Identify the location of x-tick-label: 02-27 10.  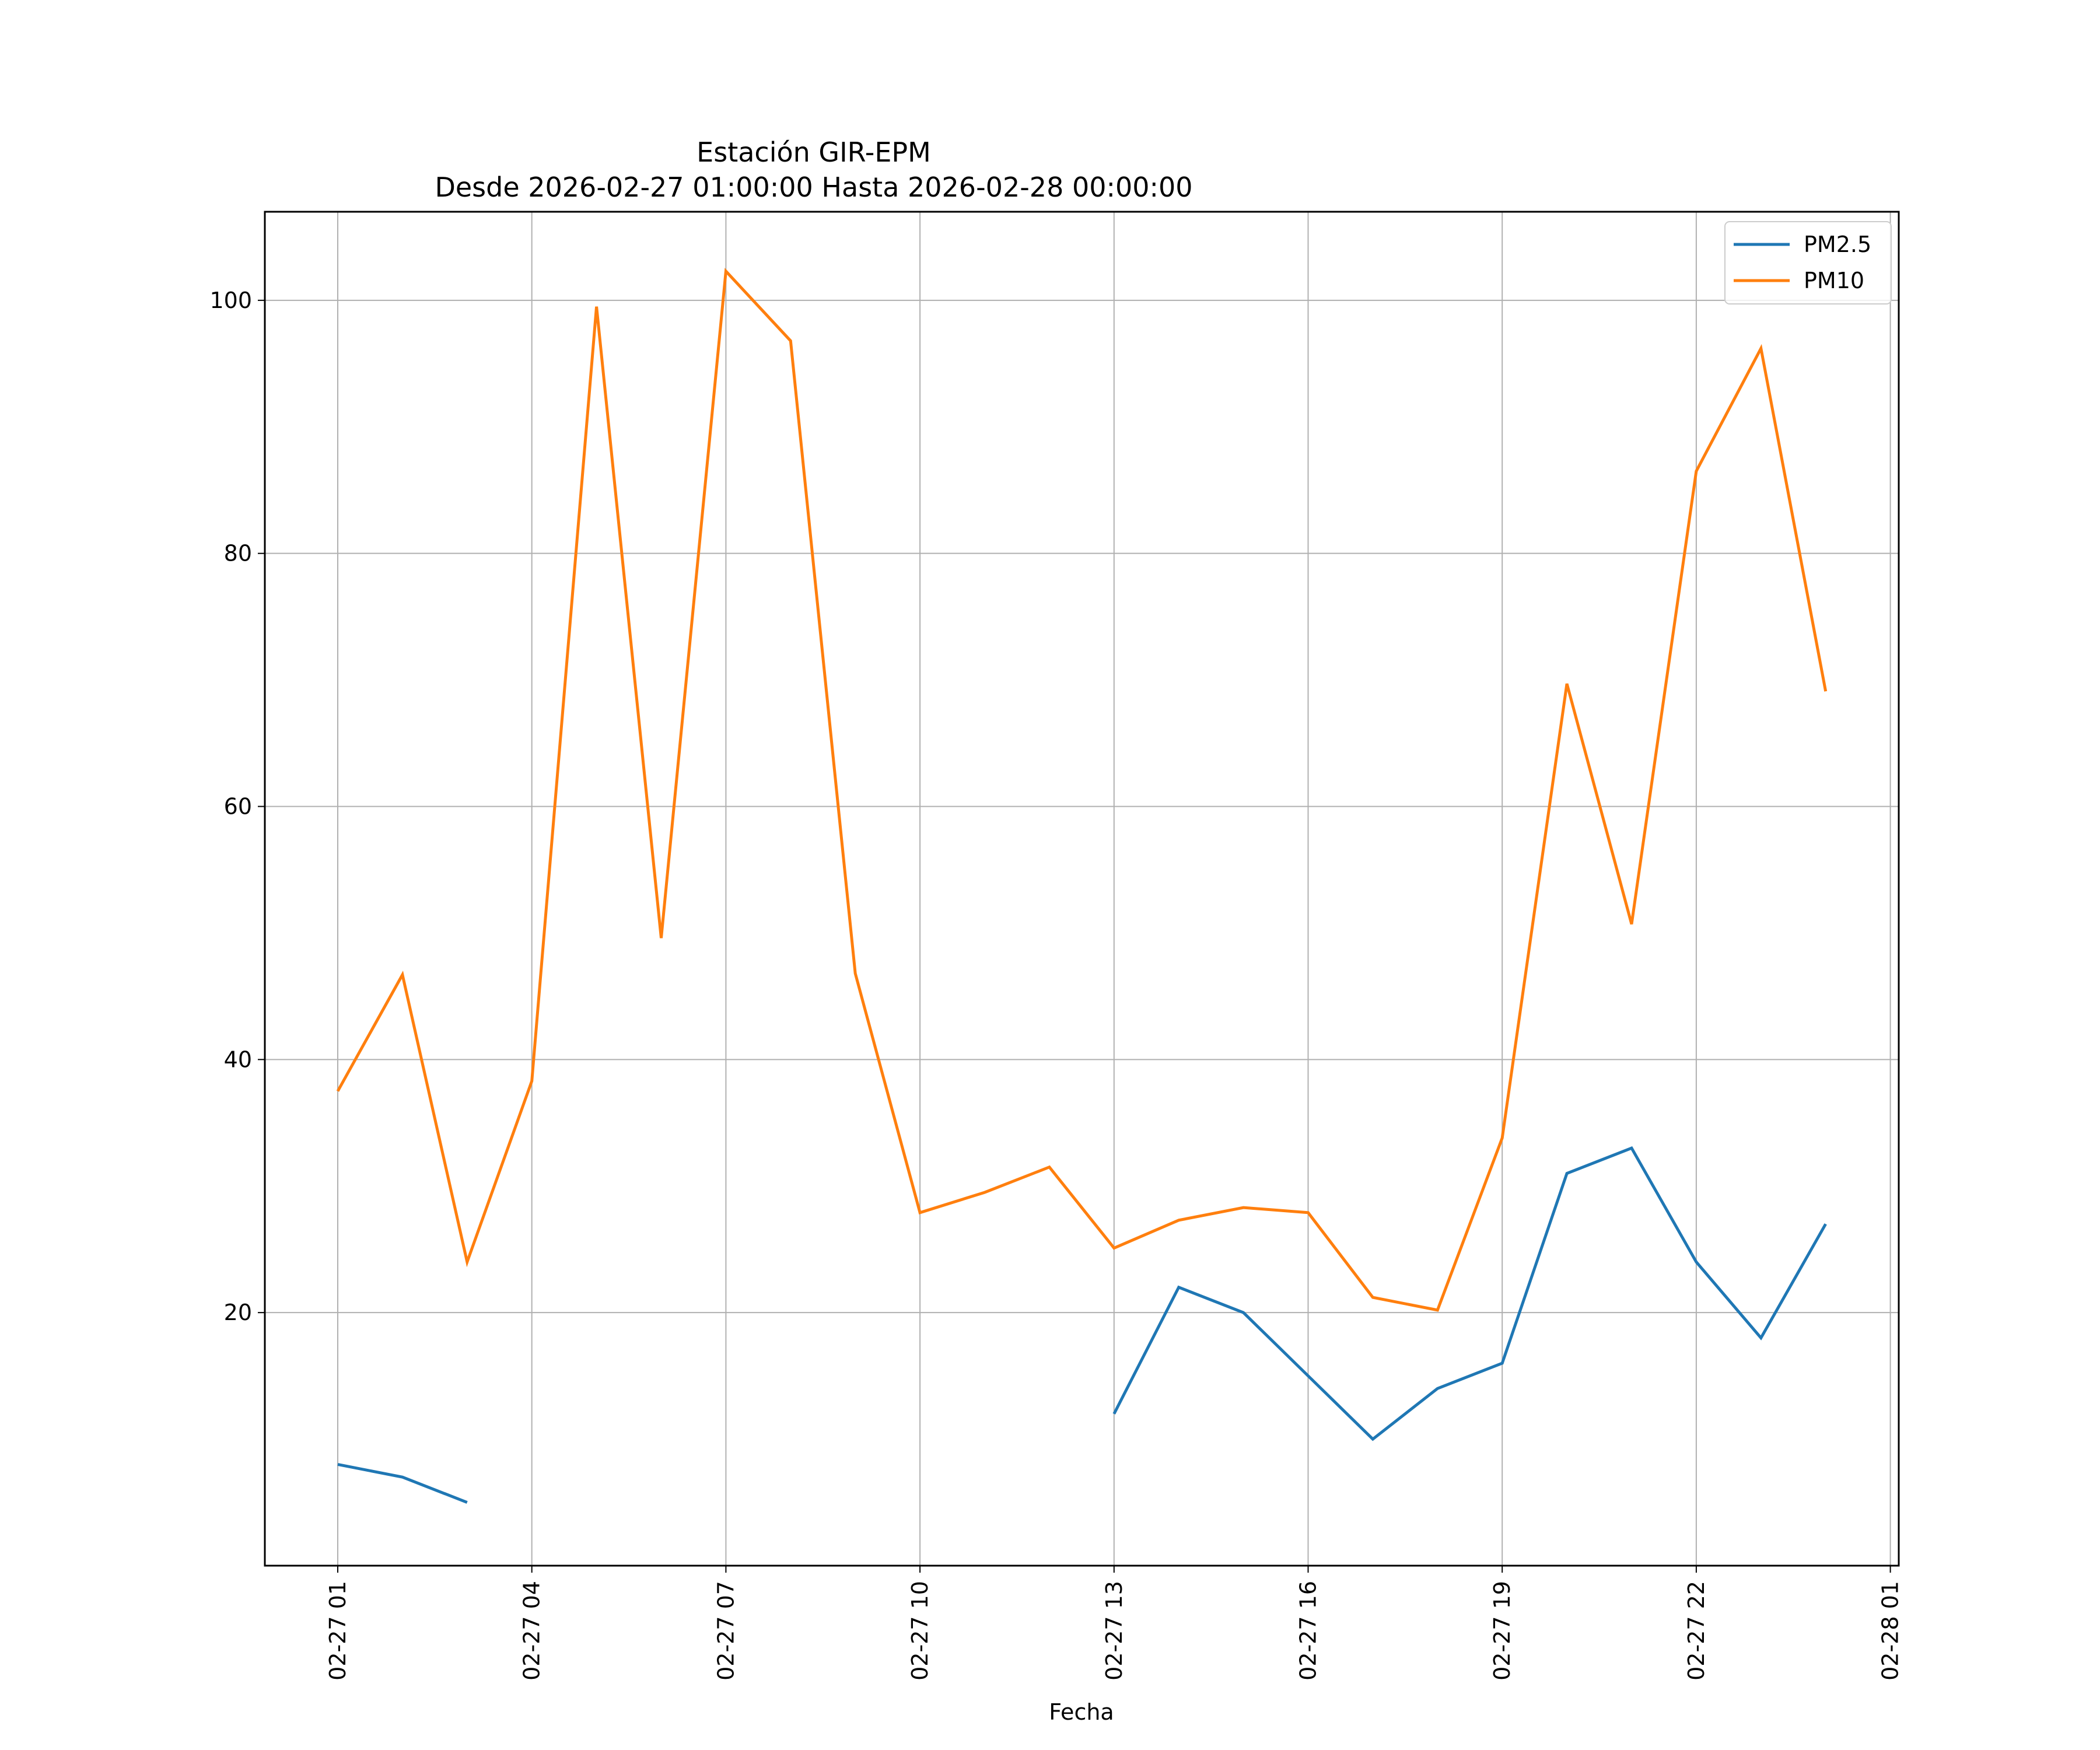
(920, 1631).